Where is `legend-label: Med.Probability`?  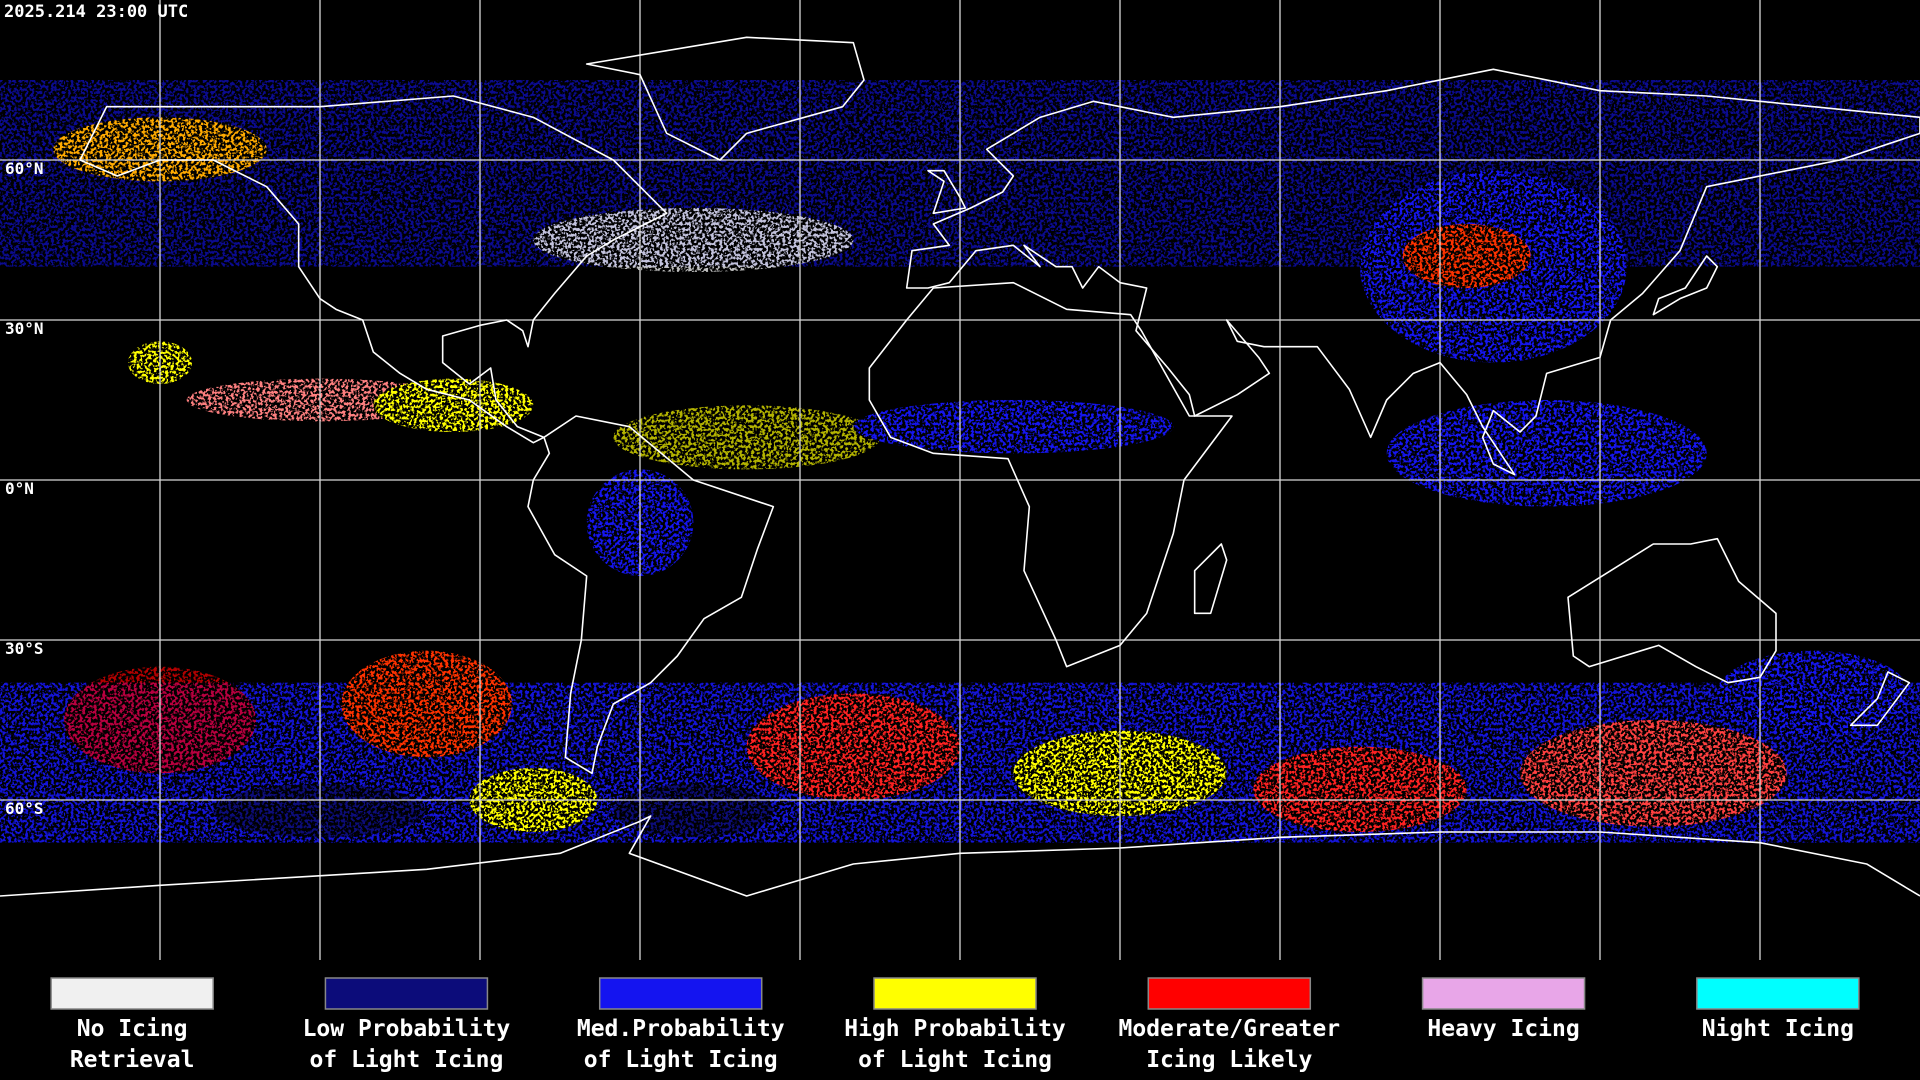
legend-label: Med.Probability is located at coordinates (681, 1029).